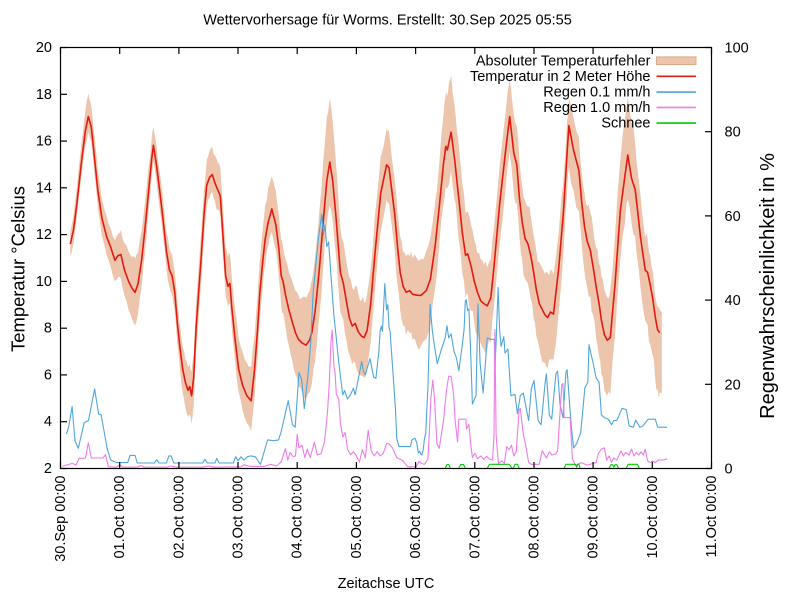 This screenshot has width=800, height=600. I want to click on svg-text: 02.Oct 00:00, so click(179, 517).